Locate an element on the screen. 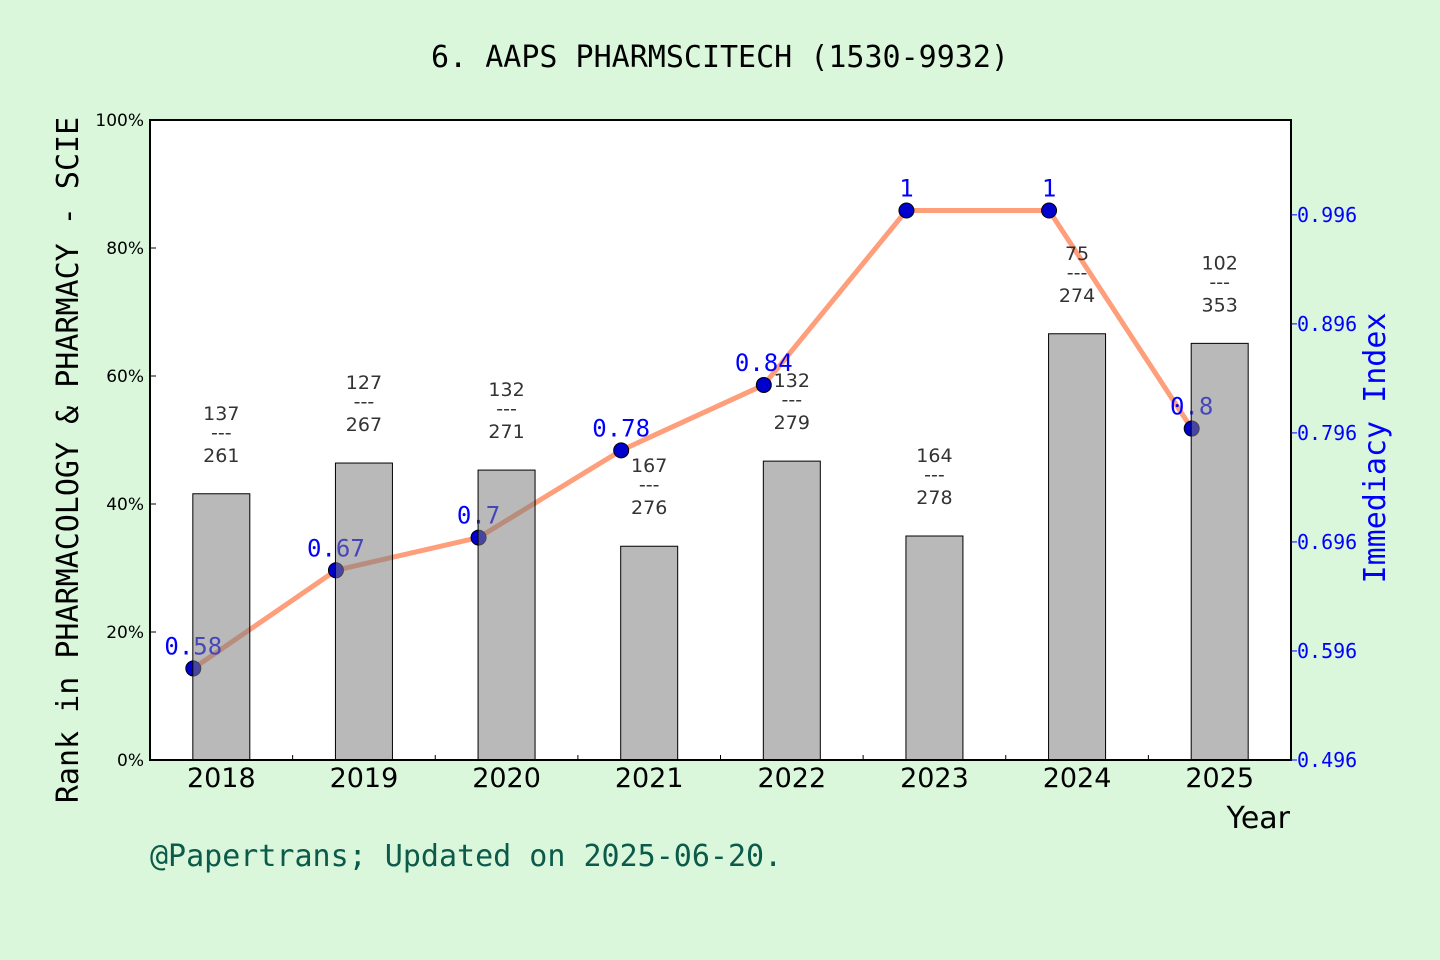  x-tick-label: 2022 is located at coordinates (791, 778).